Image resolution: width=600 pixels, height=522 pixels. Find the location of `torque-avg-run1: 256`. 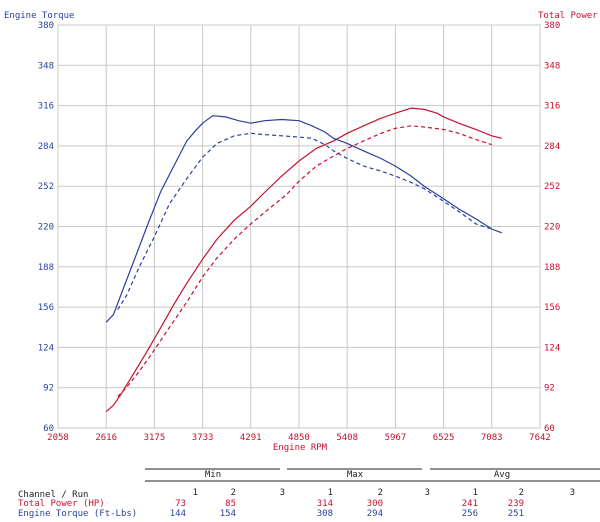

torque-avg-run1: 256 is located at coordinates (470, 514).